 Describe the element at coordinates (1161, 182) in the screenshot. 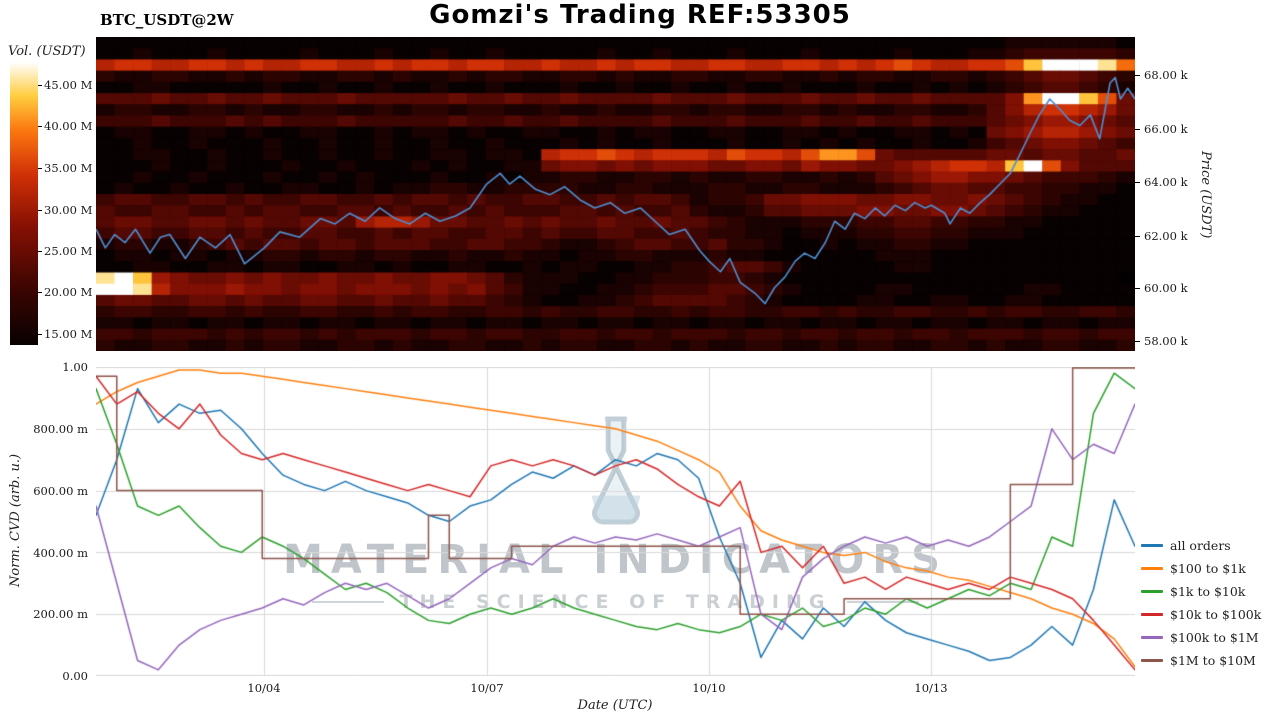

I see `price-tick-label: 64.00 k` at that location.